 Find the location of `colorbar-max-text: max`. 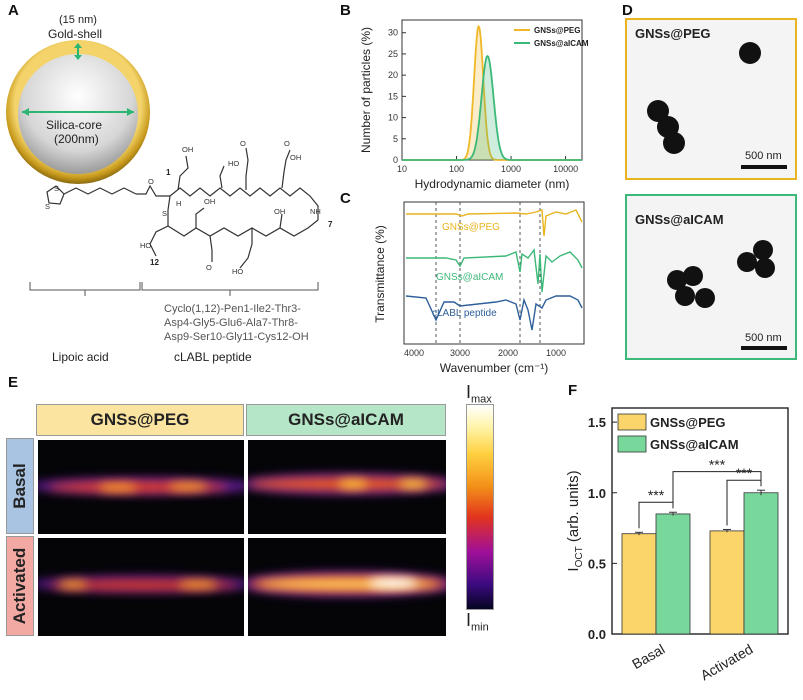

colorbar-max-text: max is located at coordinates (481, 399).